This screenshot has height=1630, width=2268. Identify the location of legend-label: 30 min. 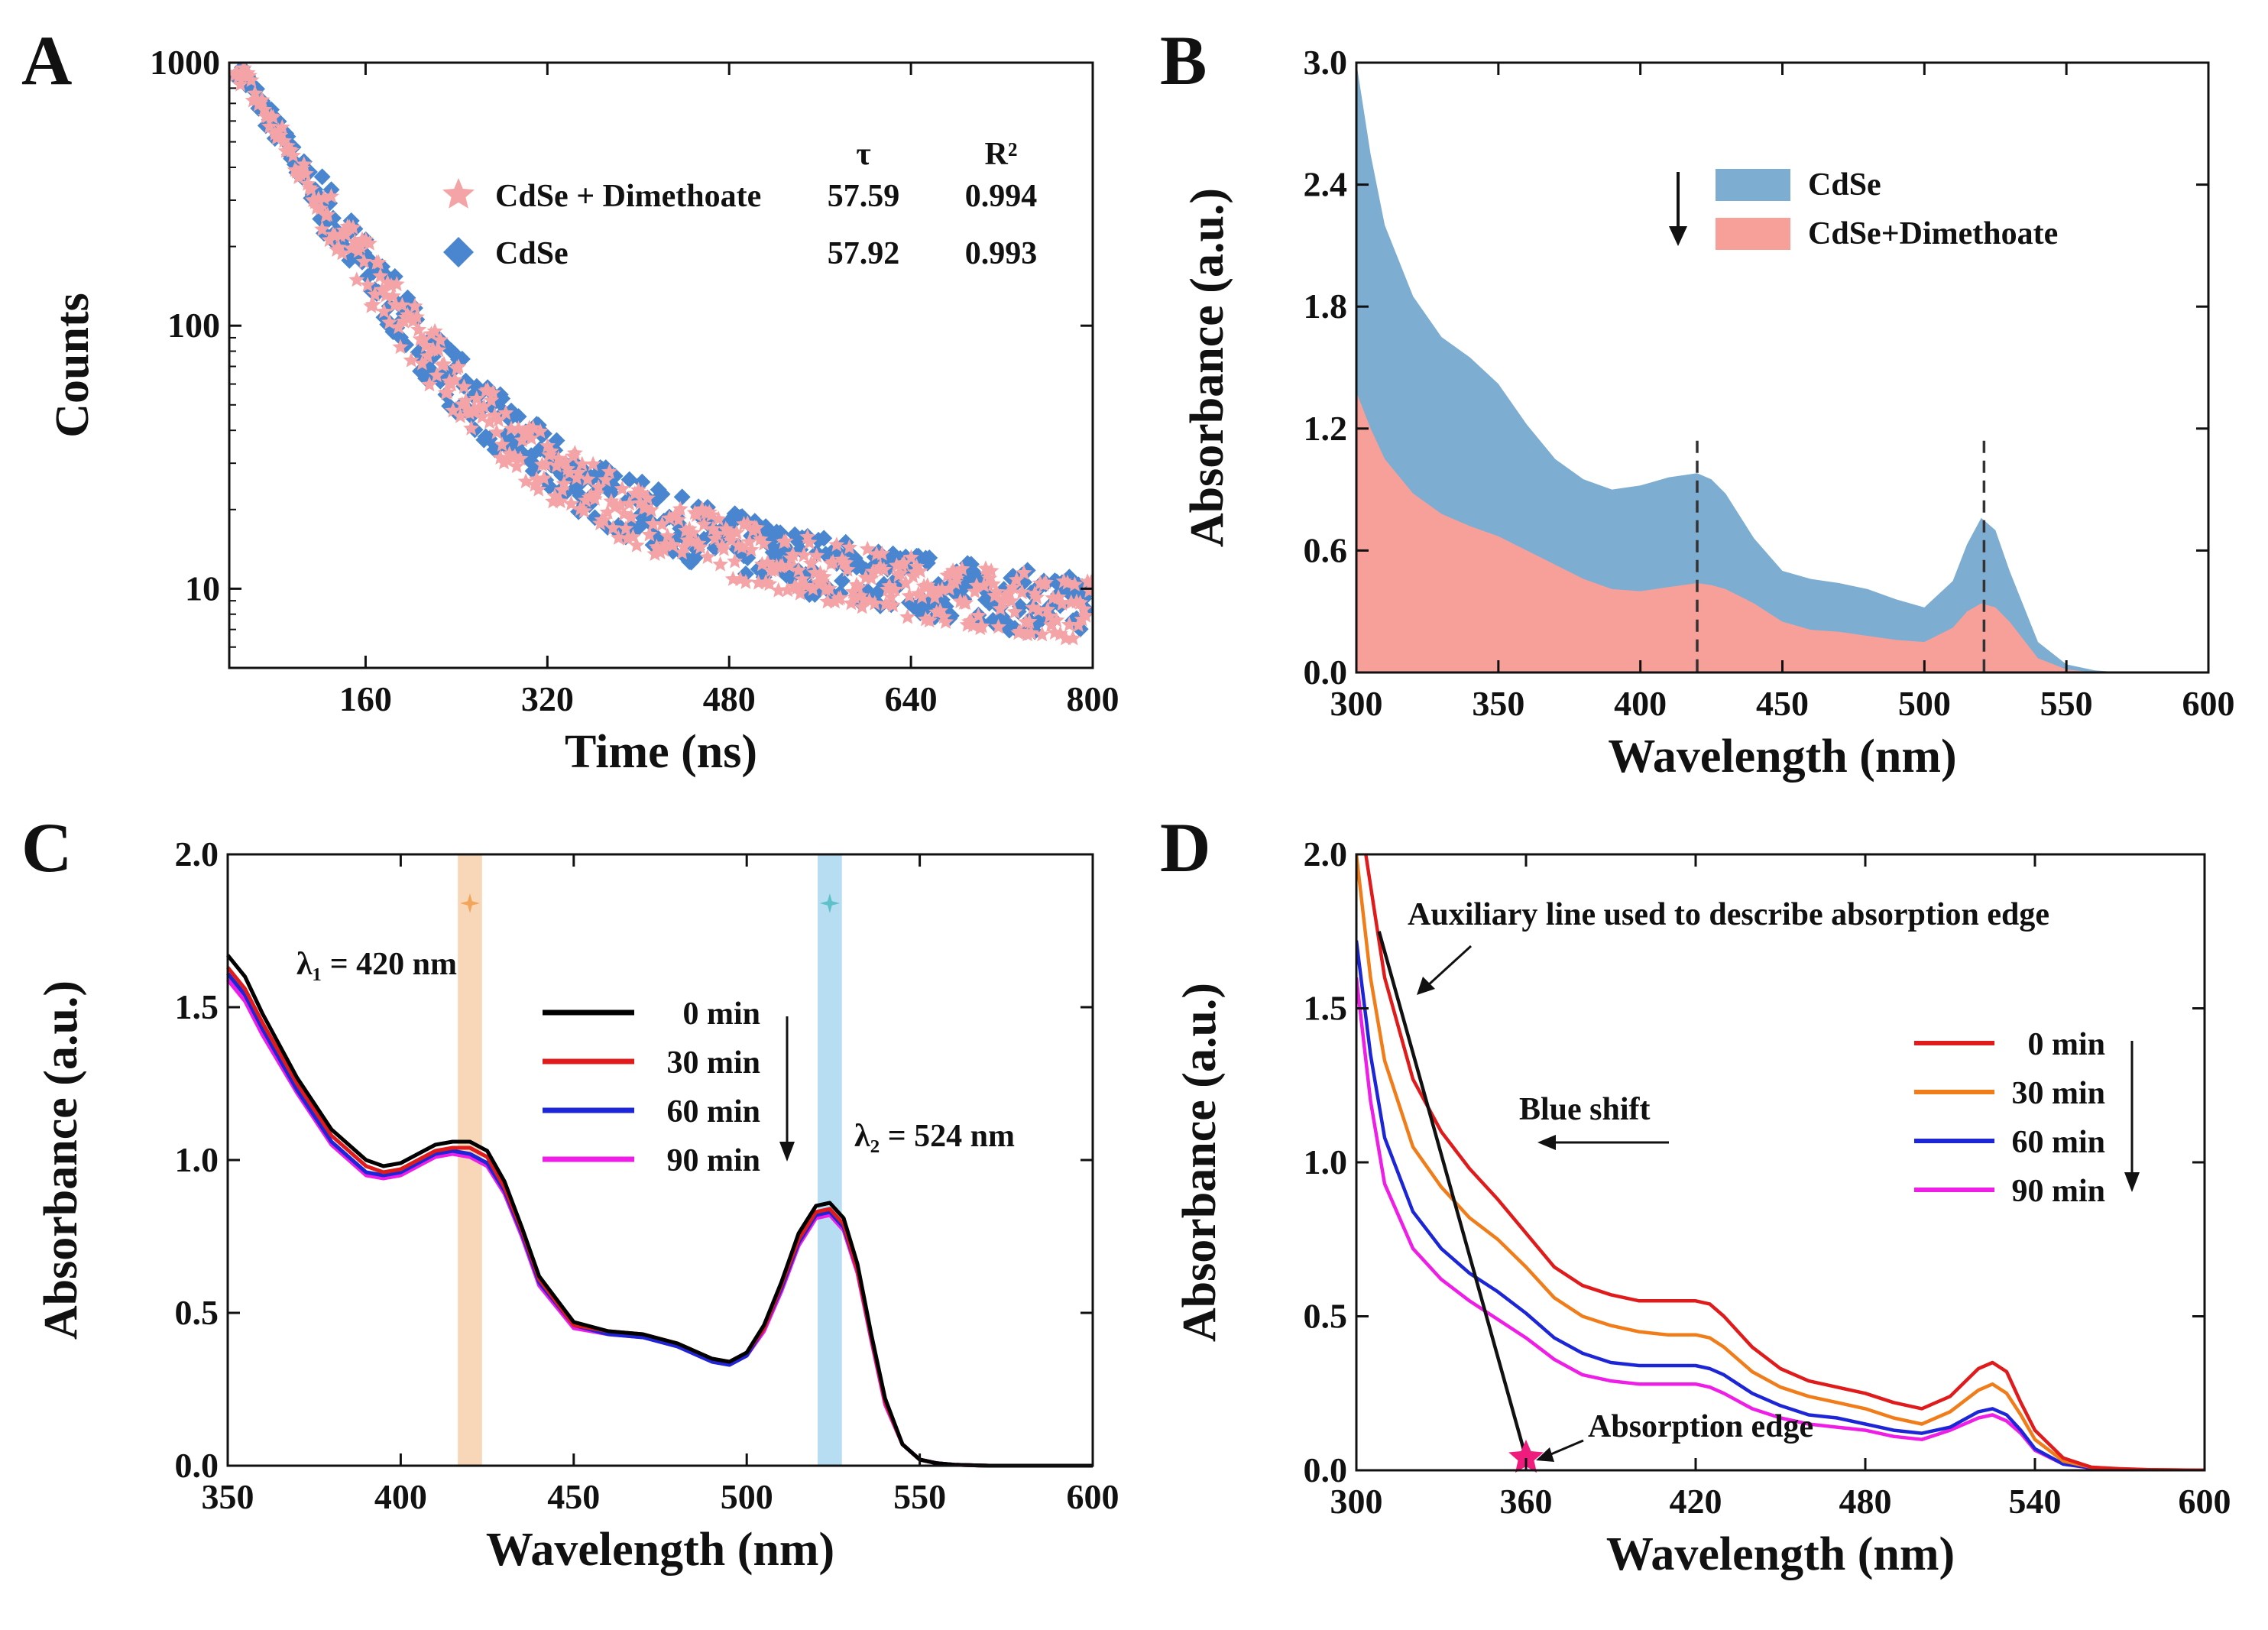
(2058, 1093).